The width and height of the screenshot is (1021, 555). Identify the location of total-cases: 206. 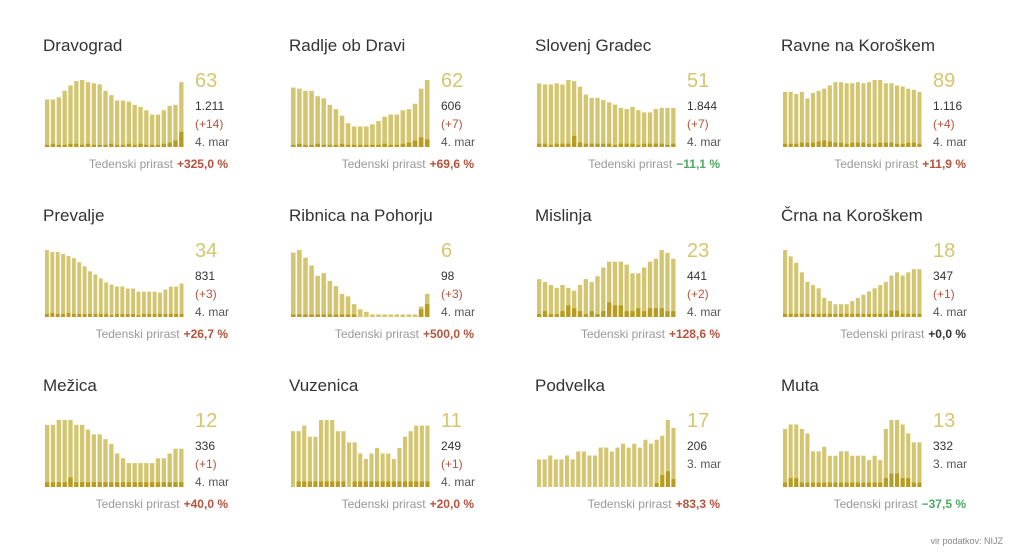
(697, 446).